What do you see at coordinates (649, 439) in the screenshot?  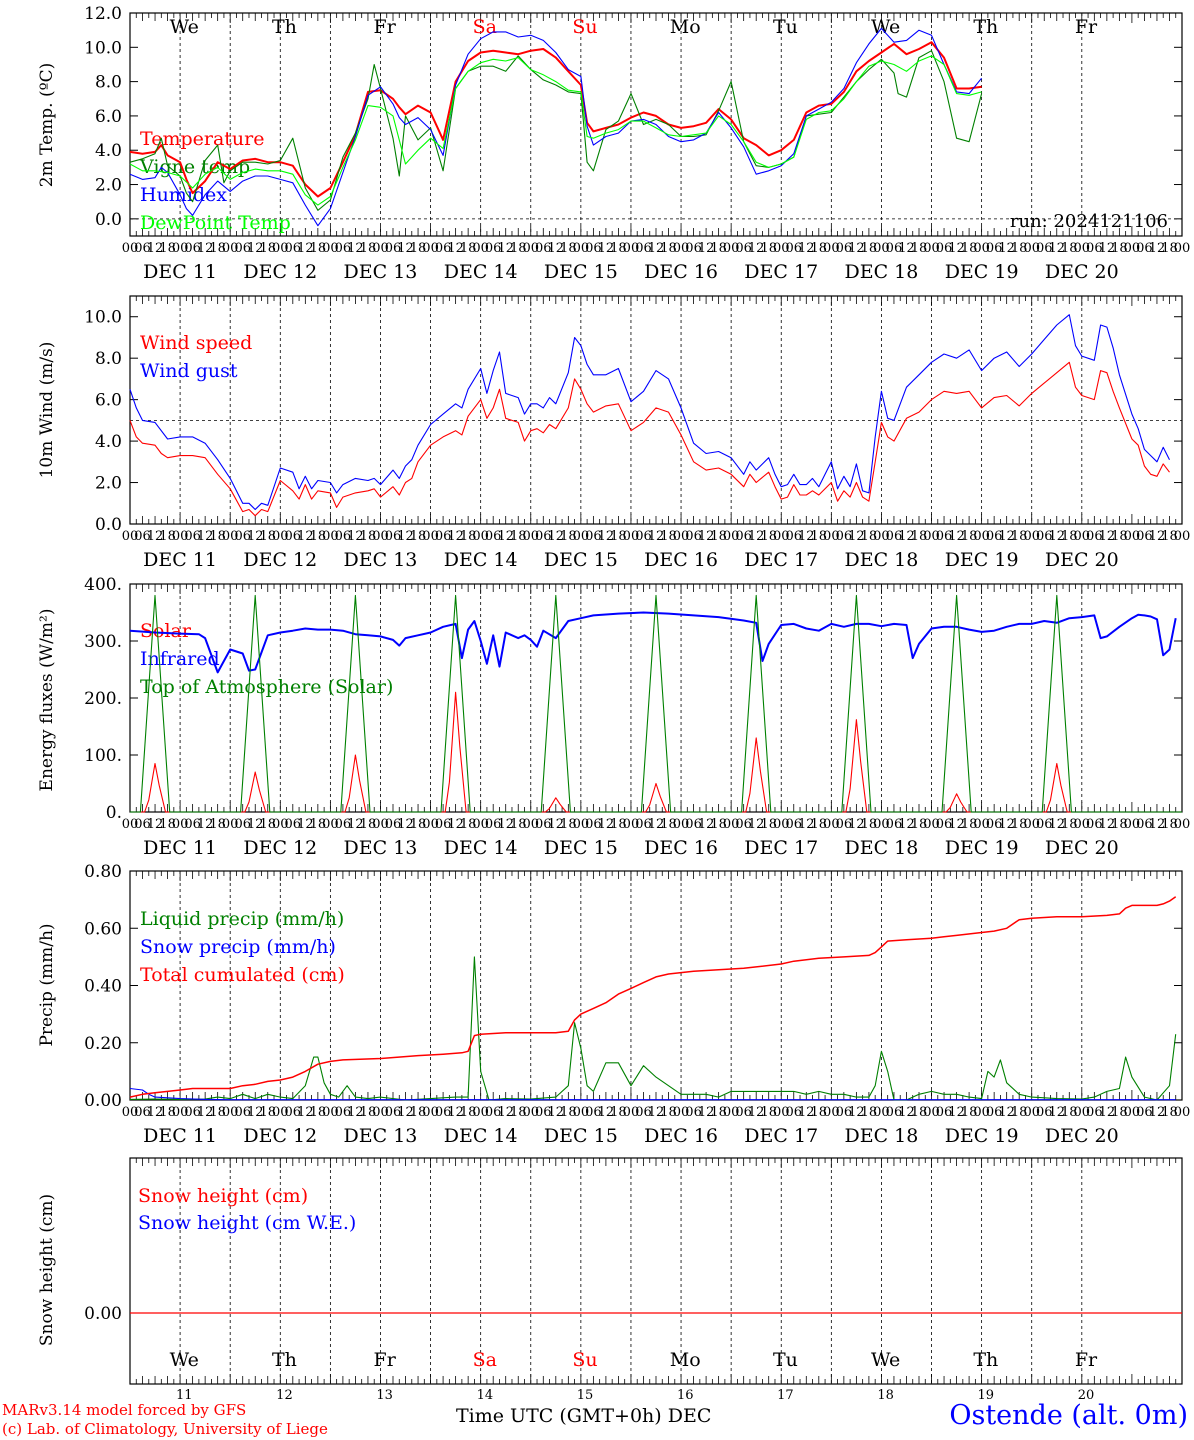 I see `series-line-wind-speed` at bounding box center [649, 439].